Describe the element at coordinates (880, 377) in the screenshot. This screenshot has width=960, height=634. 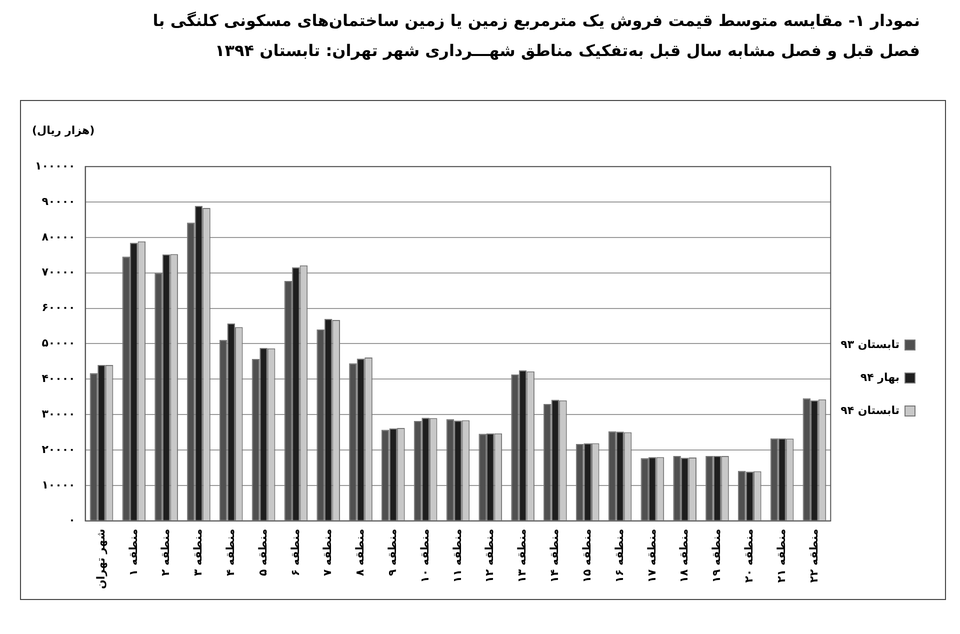
I see `legend-label: بهار ۹۴` at that location.